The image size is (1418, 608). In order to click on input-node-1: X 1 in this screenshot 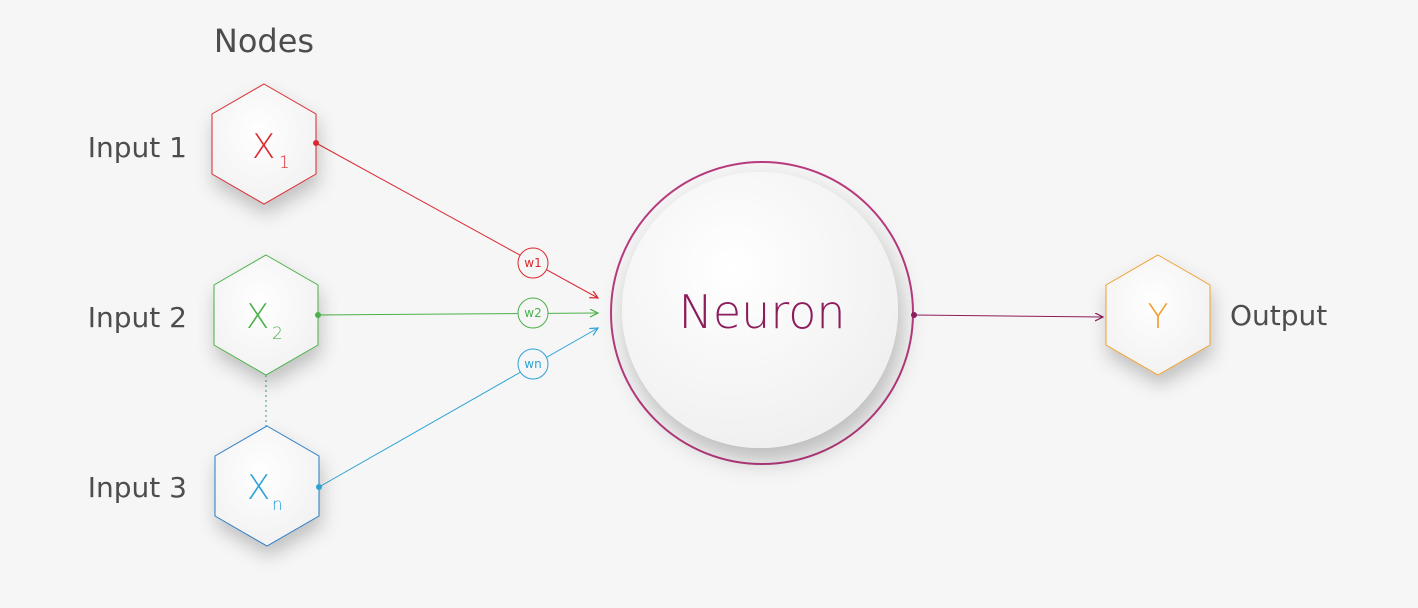, I will do `click(265, 144)`.